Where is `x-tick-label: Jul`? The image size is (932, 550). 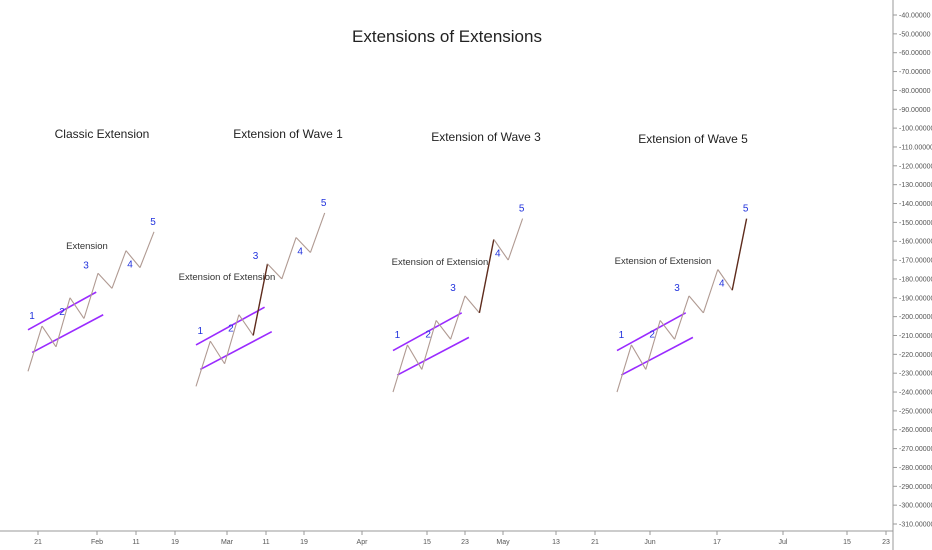
x-tick-label: Jul is located at coordinates (783, 542).